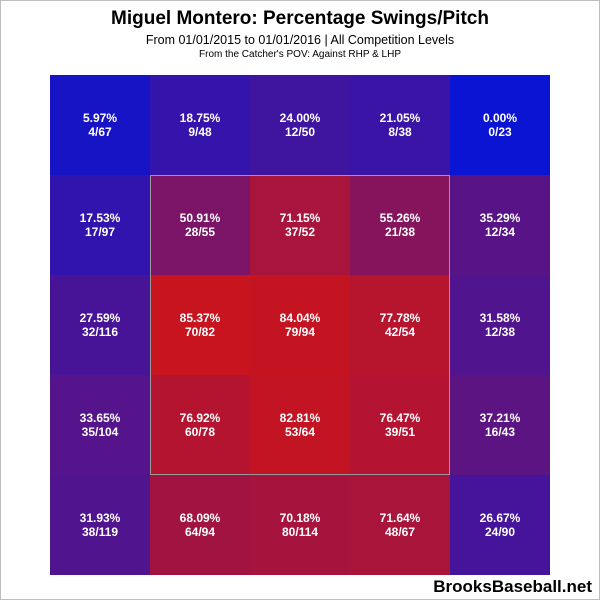 The width and height of the screenshot is (600, 600). What do you see at coordinates (400, 132) in the screenshot?
I see `cell-fraction: 8/38` at bounding box center [400, 132].